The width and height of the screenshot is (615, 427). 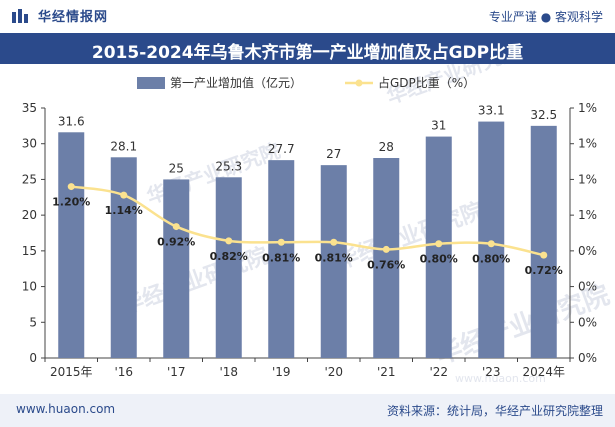 What do you see at coordinates (426, 82) in the screenshot?
I see `legend-line-label: 占GDP比重（%）` at bounding box center [426, 82].